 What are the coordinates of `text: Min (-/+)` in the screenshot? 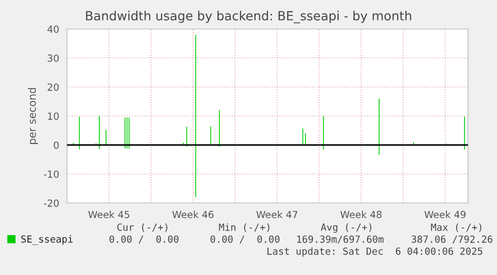 It's located at (244, 227).